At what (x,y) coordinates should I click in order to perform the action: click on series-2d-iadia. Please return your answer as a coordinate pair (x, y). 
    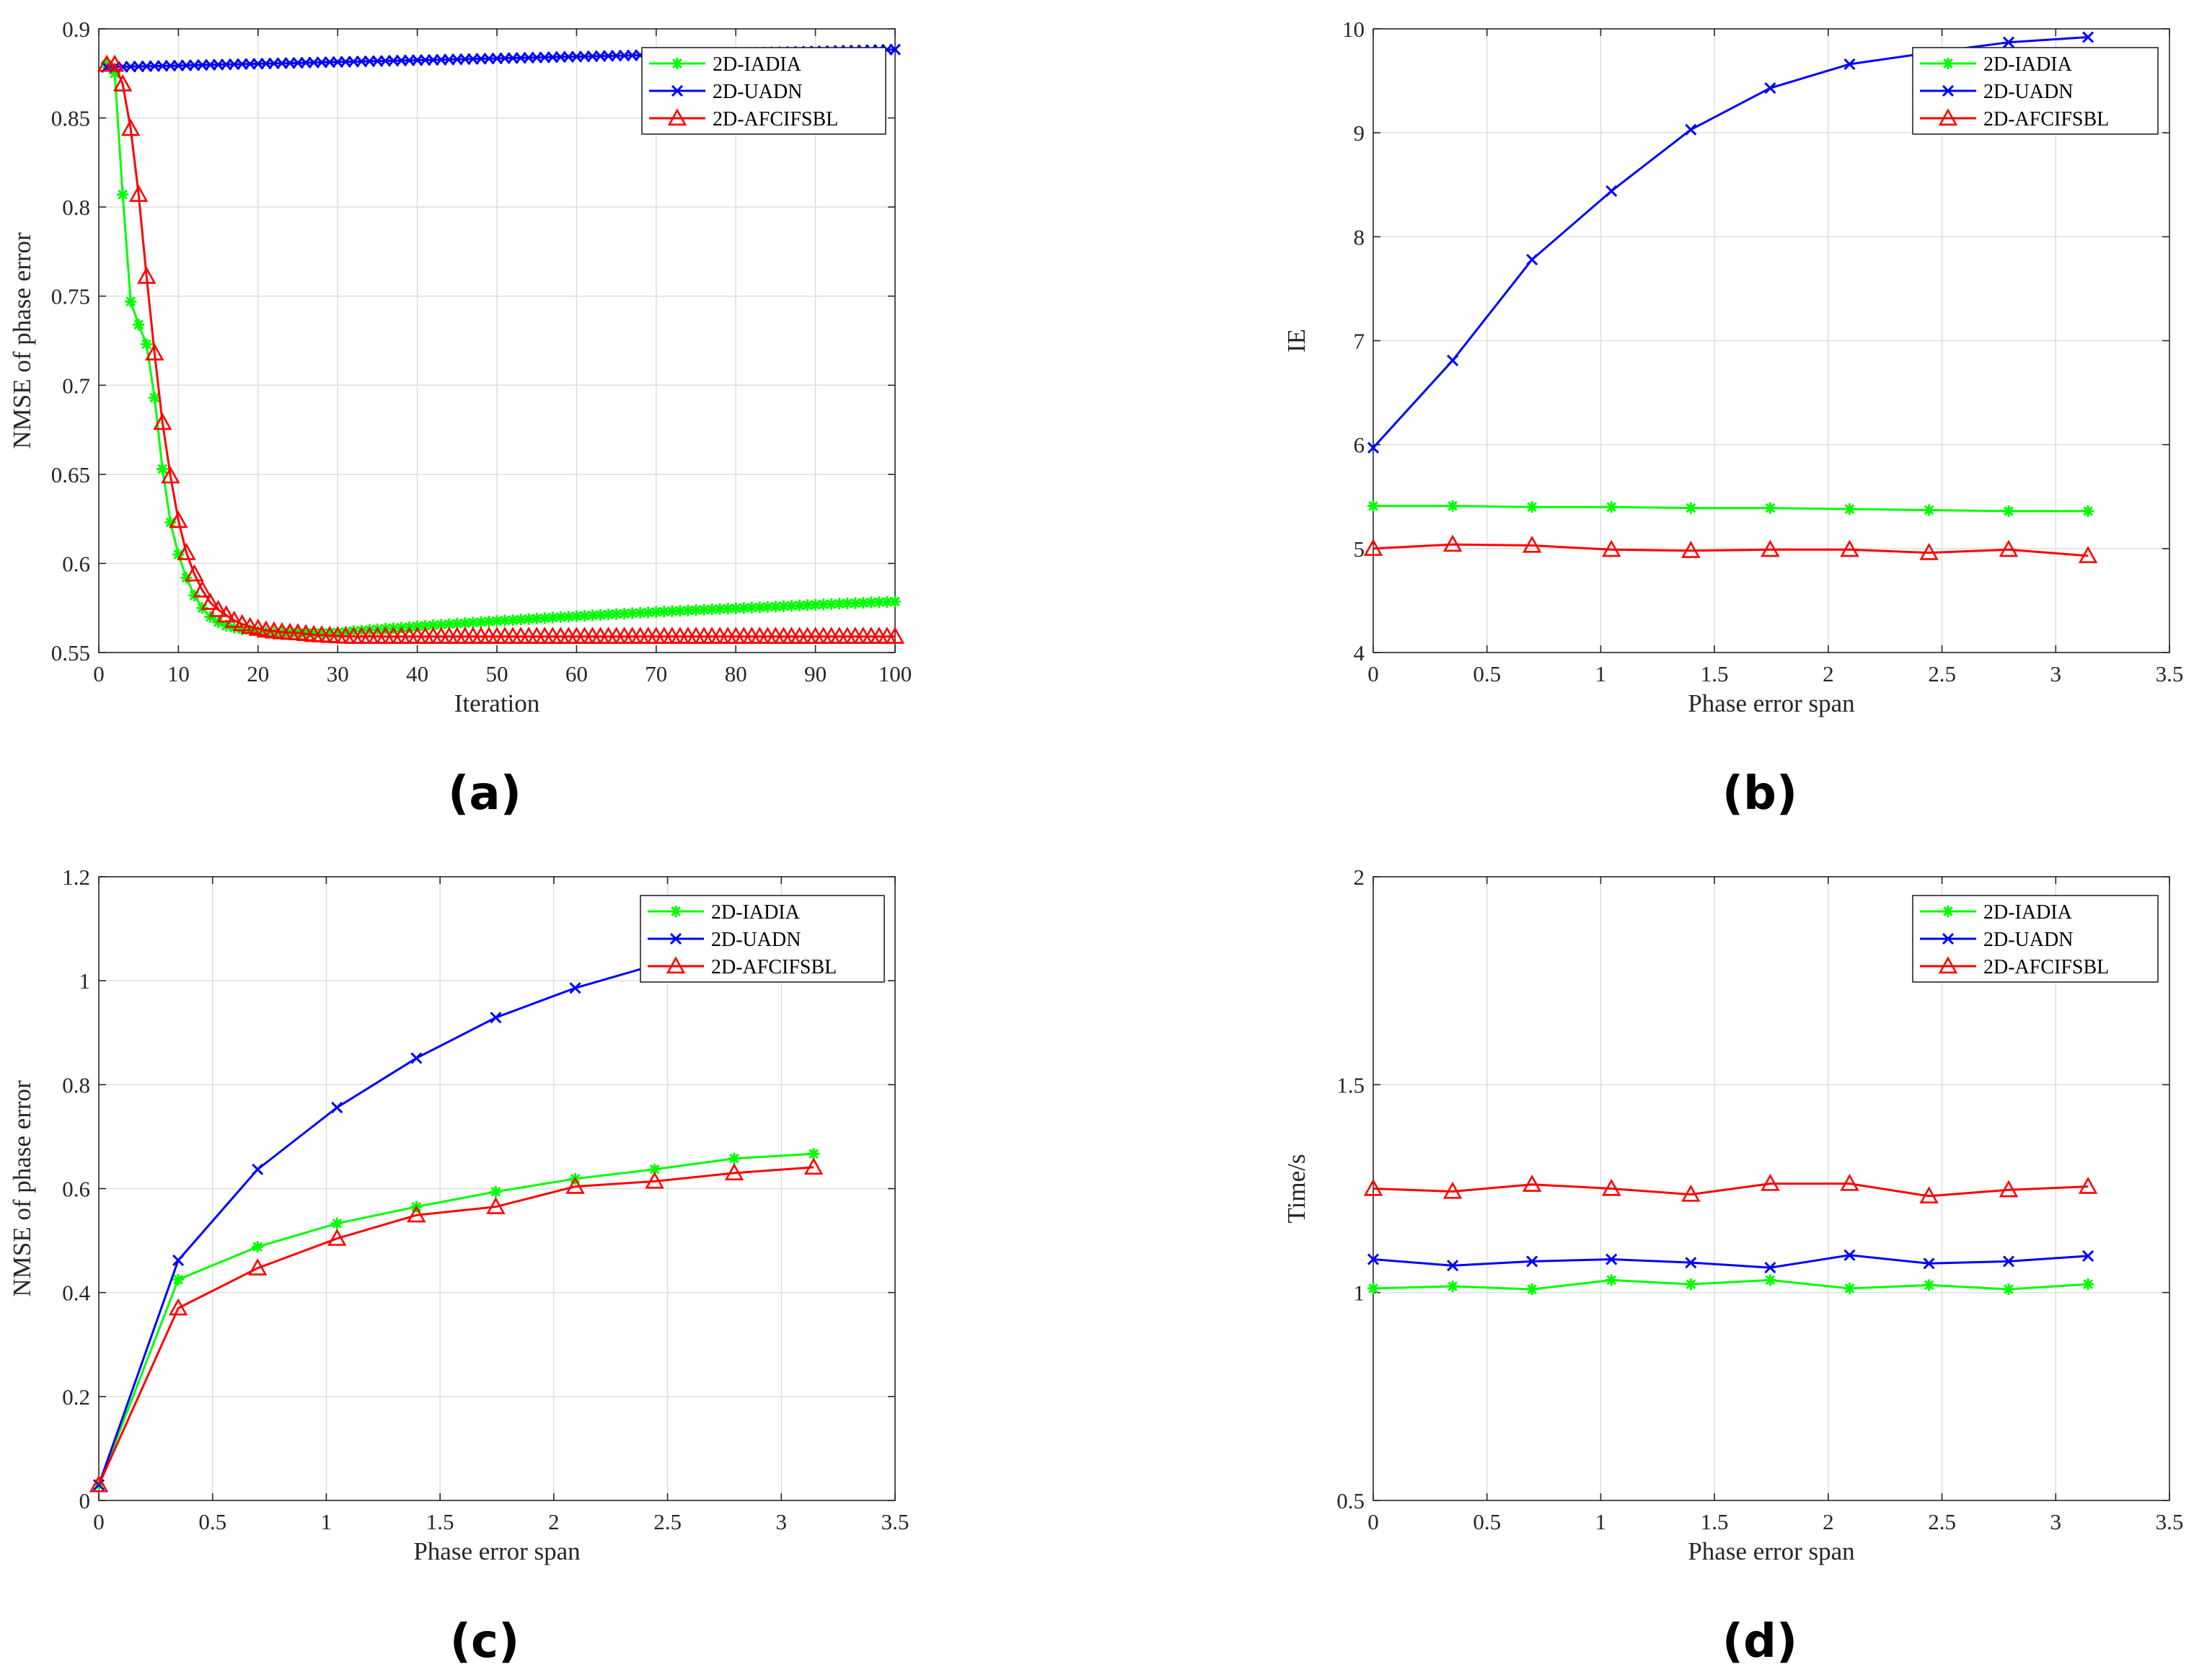
    Looking at the image, I should click on (1730, 509).